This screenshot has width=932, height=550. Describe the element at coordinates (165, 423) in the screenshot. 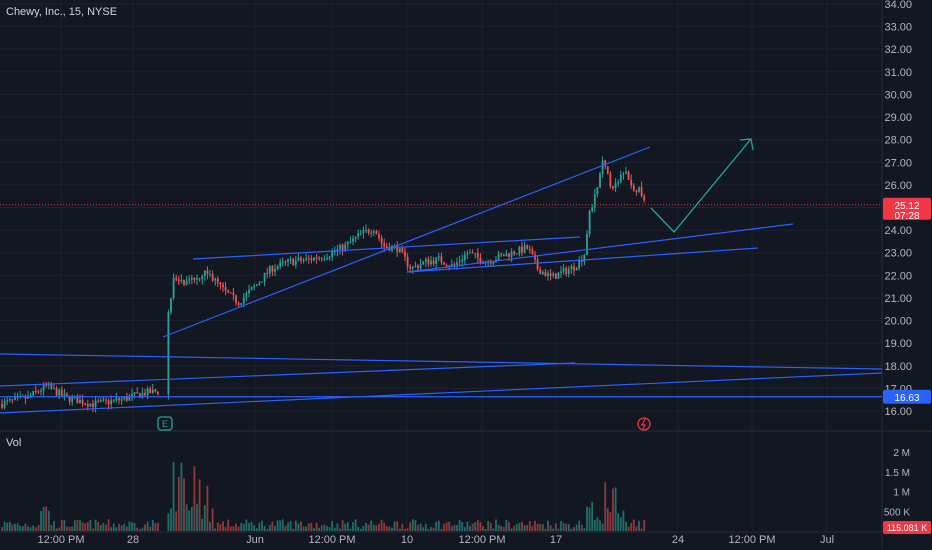

I see `earnings-marker-icon` at that location.